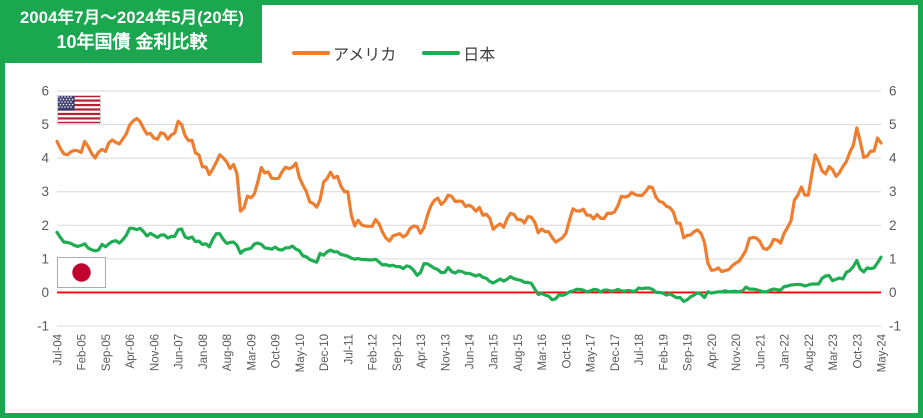 The image size is (923, 418). I want to click on svg-text: Apr-20, so click(713, 351).